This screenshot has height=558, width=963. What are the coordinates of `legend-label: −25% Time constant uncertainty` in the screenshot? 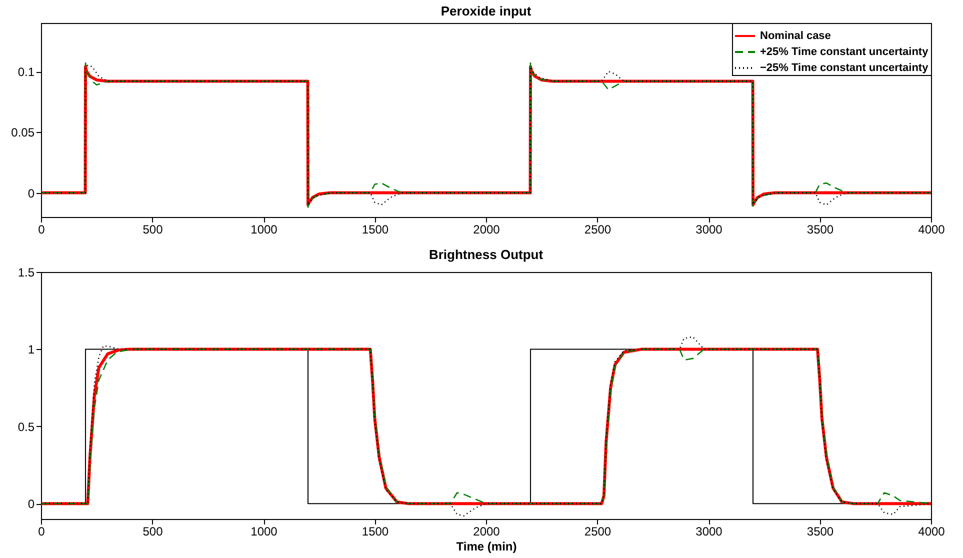 It's located at (845, 68).